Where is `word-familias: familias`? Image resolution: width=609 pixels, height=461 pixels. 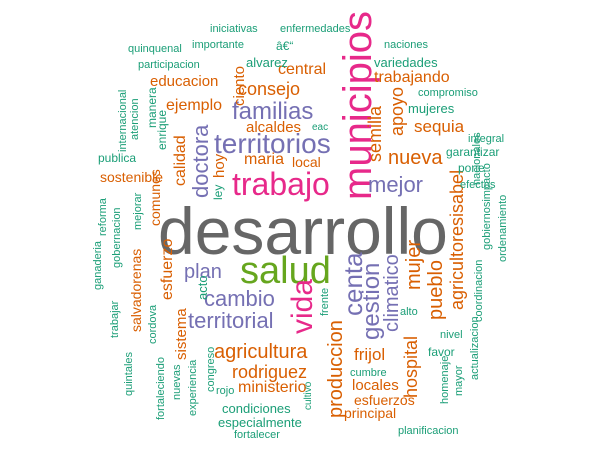 word-familias: familias is located at coordinates (273, 111).